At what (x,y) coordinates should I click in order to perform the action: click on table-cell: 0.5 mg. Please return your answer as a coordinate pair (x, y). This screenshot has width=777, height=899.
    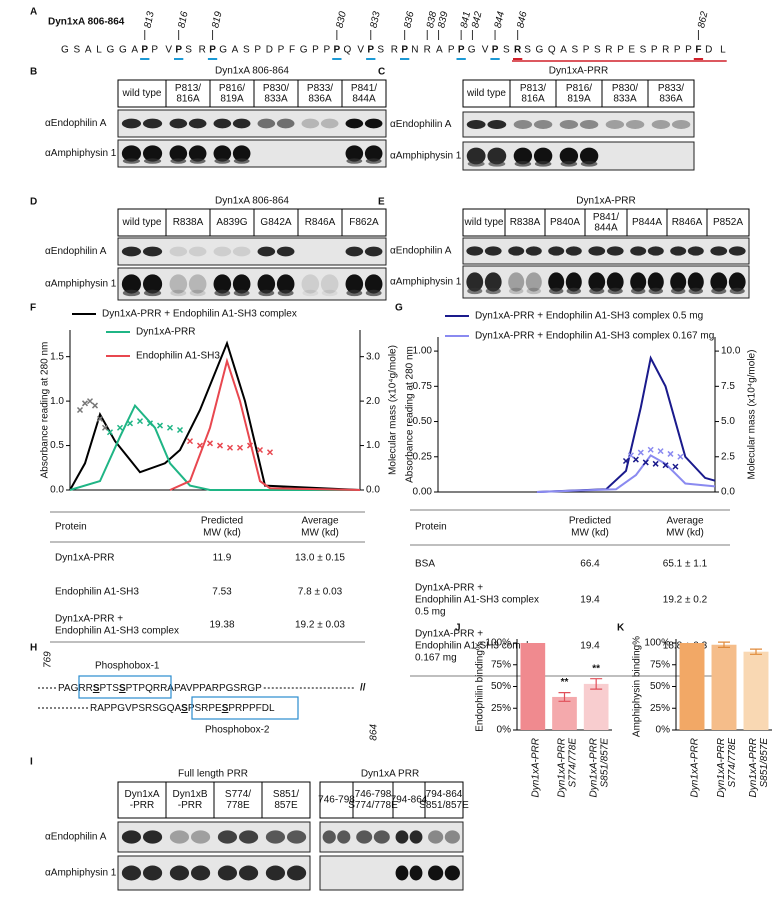
    Looking at the image, I should click on (430, 612).